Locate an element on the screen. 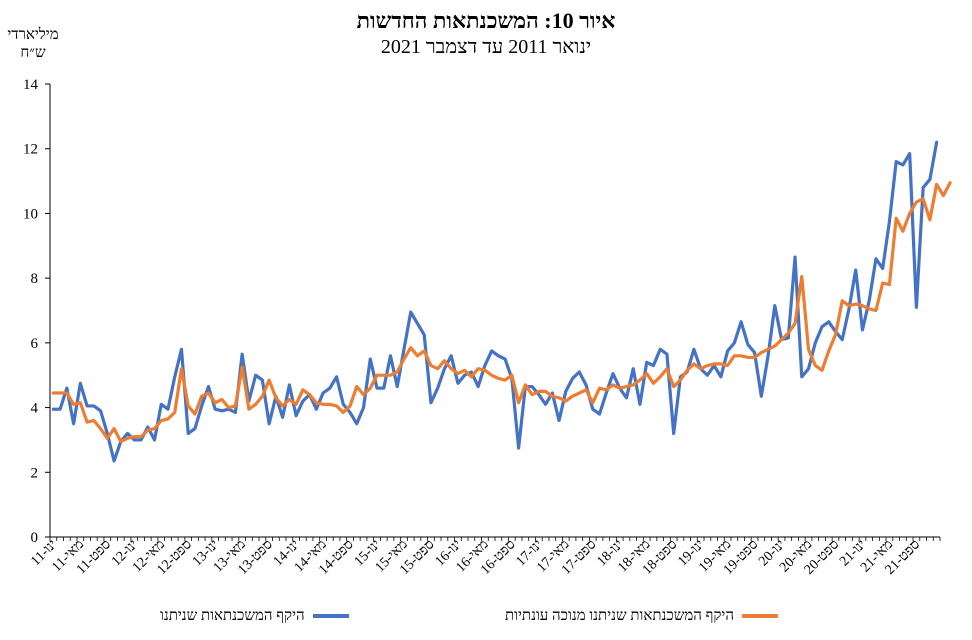 Image resolution: width=972 pixels, height=640 pixels. y-tick-label: 6 is located at coordinates (35, 344).